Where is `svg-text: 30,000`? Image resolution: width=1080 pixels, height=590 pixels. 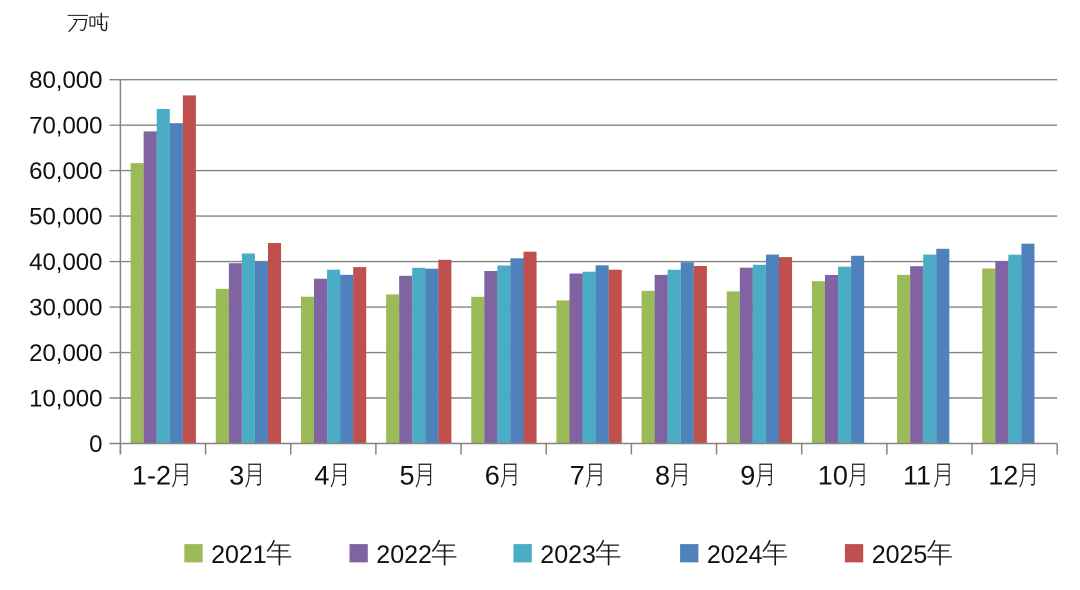
svg-text: 30,000 is located at coordinates (65, 308).